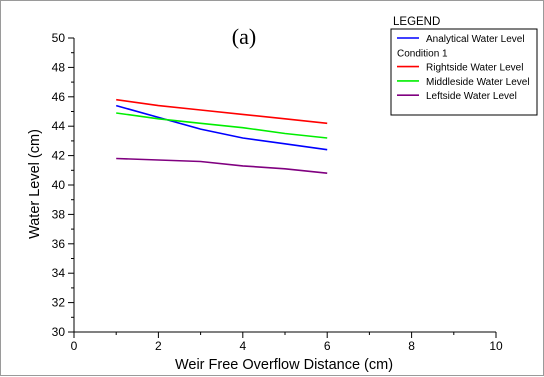 The width and height of the screenshot is (544, 377). What do you see at coordinates (244, 36) in the screenshot?
I see `panel-label: (a)` at bounding box center [244, 36].